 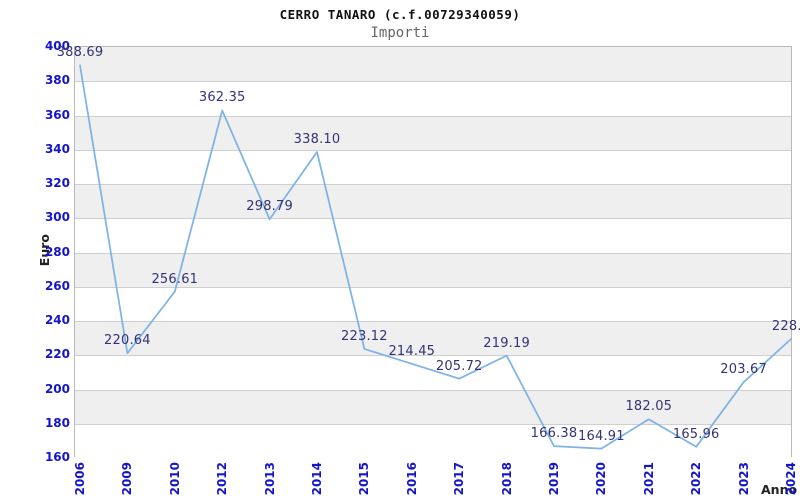 What do you see at coordinates (364, 336) in the screenshot?
I see `data-label: 223.12` at bounding box center [364, 336].